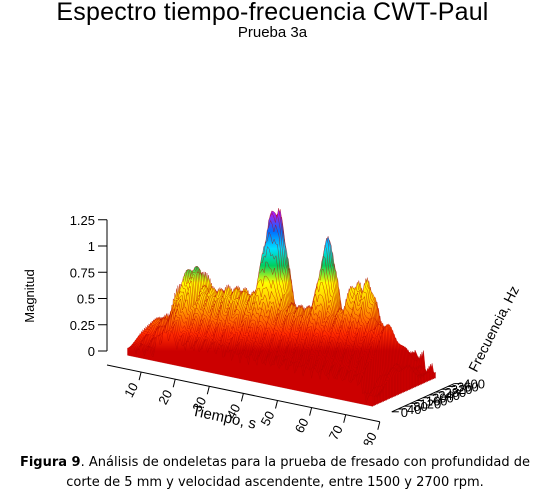  I want to click on y-tick-label: 200, so click(443, 398).